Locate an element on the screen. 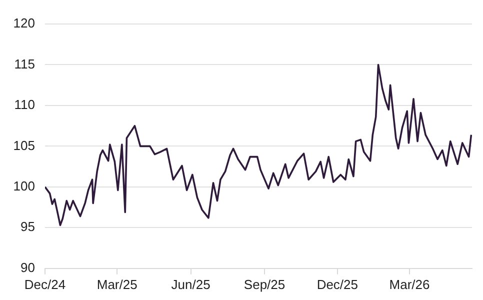 The width and height of the screenshot is (483, 300). x-tick-label: Jun/25 is located at coordinates (190, 284).